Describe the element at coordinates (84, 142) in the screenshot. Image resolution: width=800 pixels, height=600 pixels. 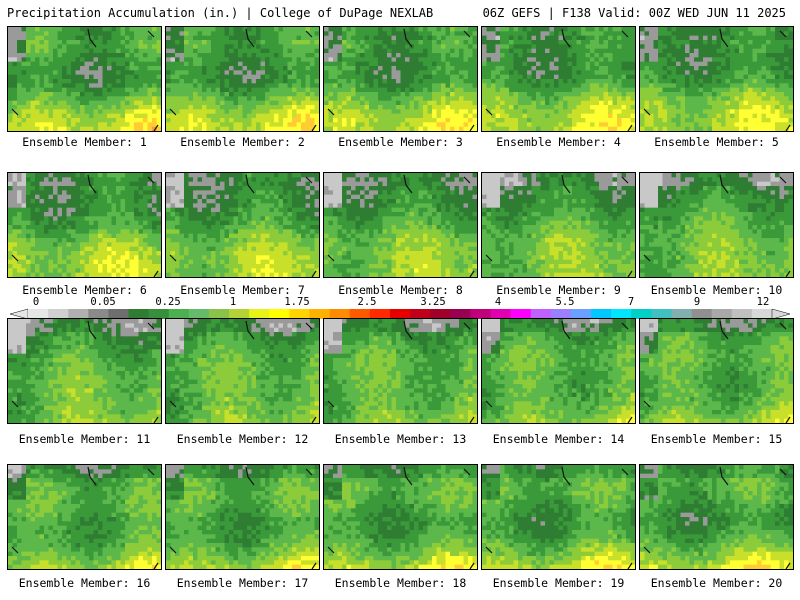
I see `member-caption: Ensemble Member: 1` at that location.